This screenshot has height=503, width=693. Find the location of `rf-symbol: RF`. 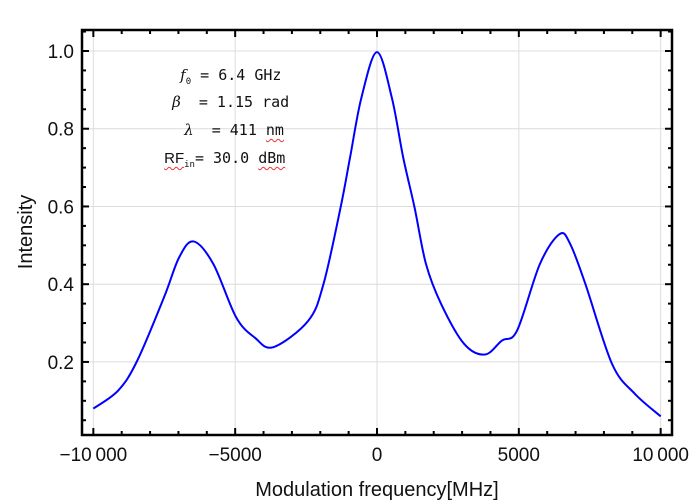

rf-symbol: RF is located at coordinates (174, 158).